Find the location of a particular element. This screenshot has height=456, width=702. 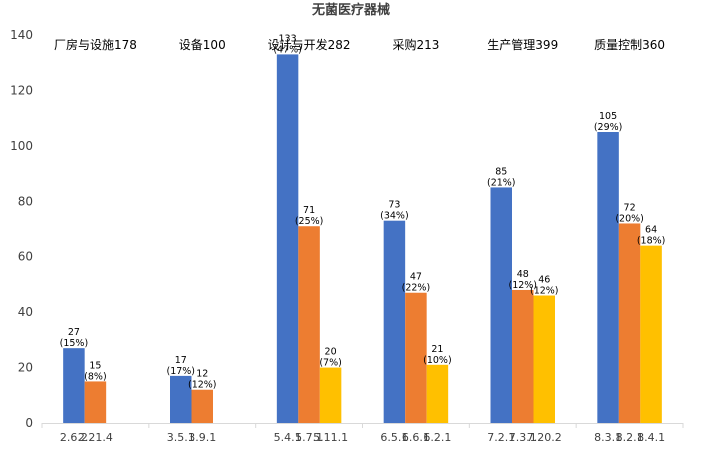

data-label-value: 21 is located at coordinates (437, 349).